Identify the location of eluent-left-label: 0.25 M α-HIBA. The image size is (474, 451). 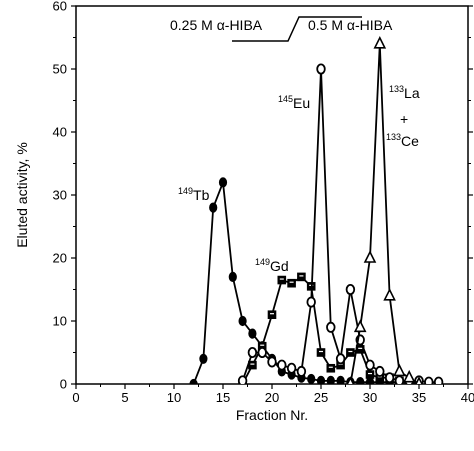
(216, 25).